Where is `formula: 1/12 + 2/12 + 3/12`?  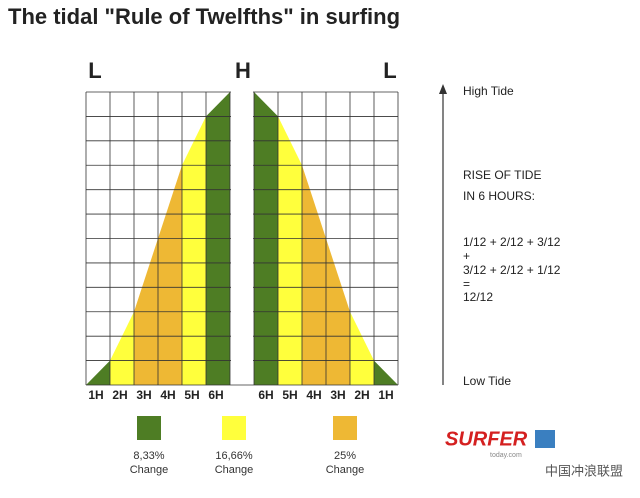
formula: 1/12 + 2/12 + 3/12 is located at coordinates (512, 242).